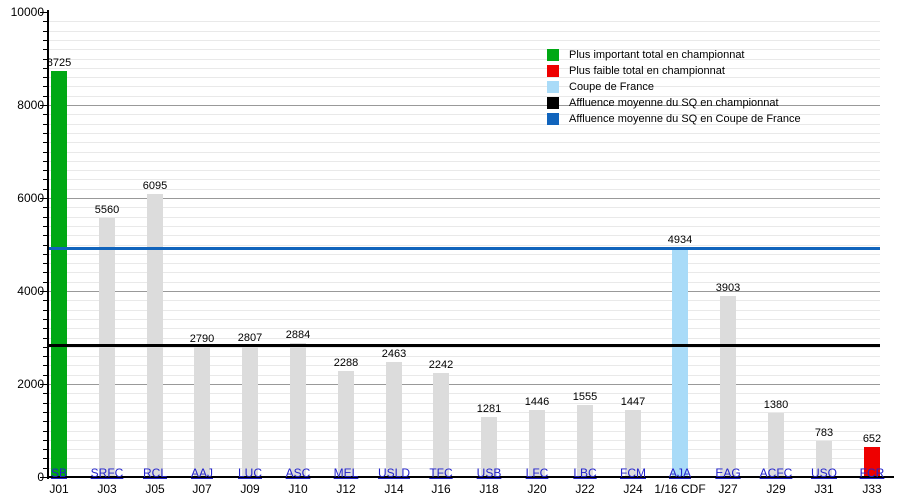 The image size is (900, 500). Describe the element at coordinates (537, 473) in the screenshot. I see `opponent-link-lfc: LFC` at that location.